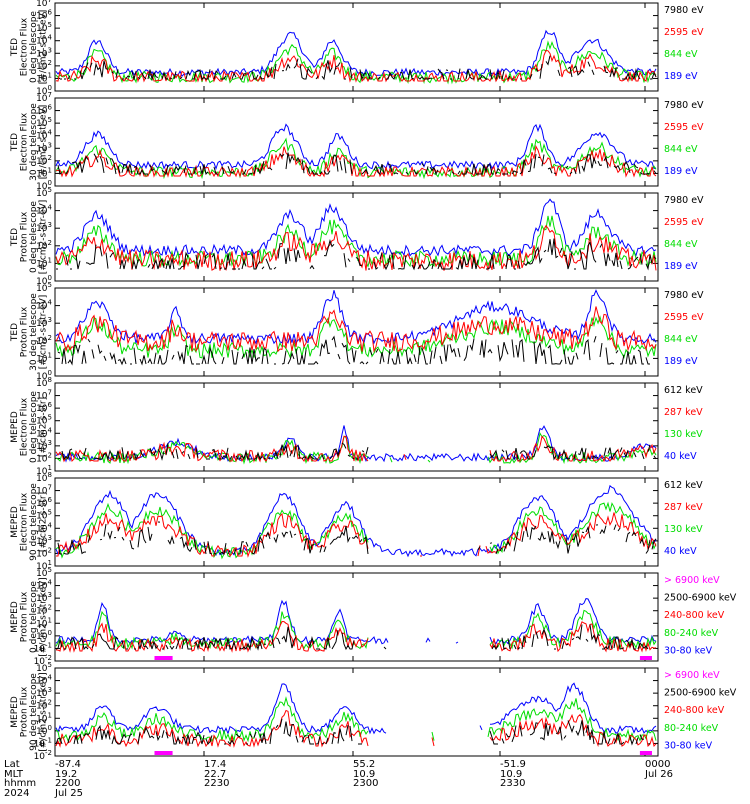 The height and width of the screenshot is (804, 750). What do you see at coordinates (216, 774) in the screenshot?
I see `x-tick-group: 17.4 22.7 2230` at bounding box center [216, 774].